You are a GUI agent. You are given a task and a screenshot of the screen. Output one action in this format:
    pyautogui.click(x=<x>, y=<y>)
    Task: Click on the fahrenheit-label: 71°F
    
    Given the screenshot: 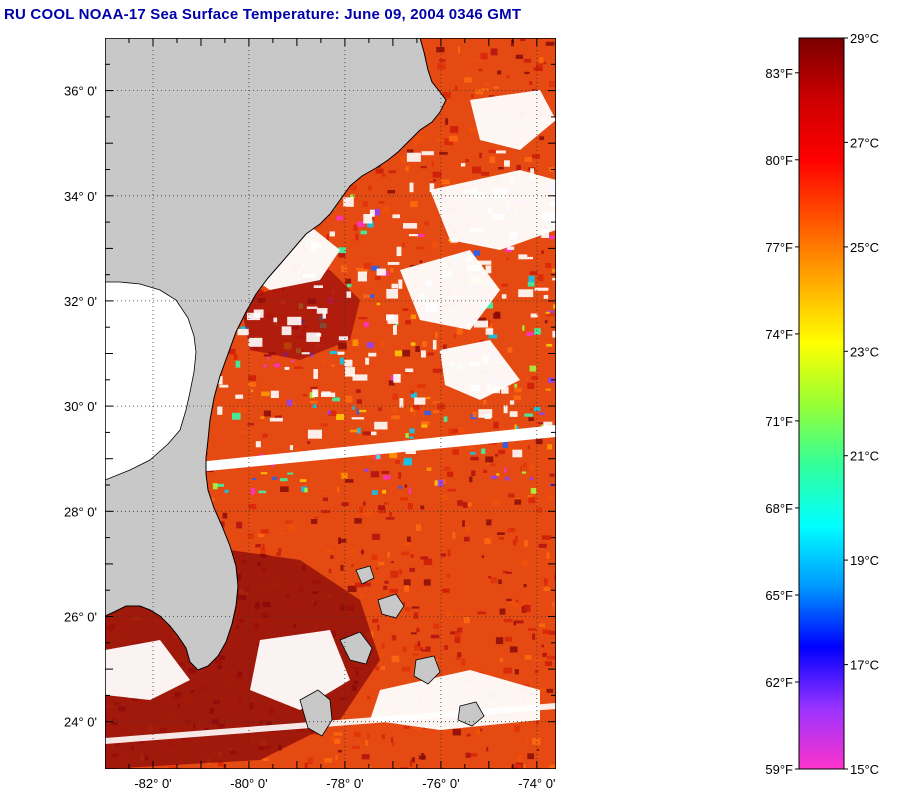 What is the action you would take?
    pyautogui.click(x=779, y=421)
    